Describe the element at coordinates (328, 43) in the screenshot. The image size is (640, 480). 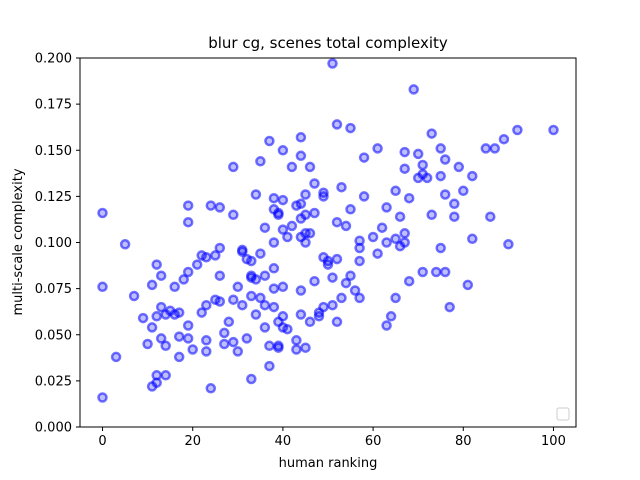
I see `chart-title: blur cg, scenes total complexity` at that location.